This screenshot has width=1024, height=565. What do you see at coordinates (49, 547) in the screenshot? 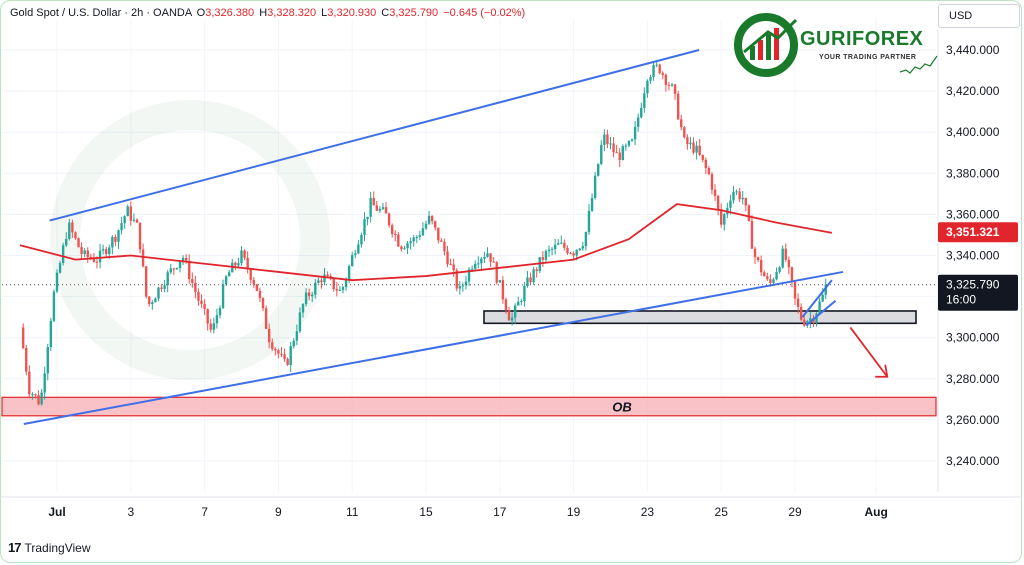
I see `tradingview-footer: 17 TradingView` at bounding box center [49, 547].